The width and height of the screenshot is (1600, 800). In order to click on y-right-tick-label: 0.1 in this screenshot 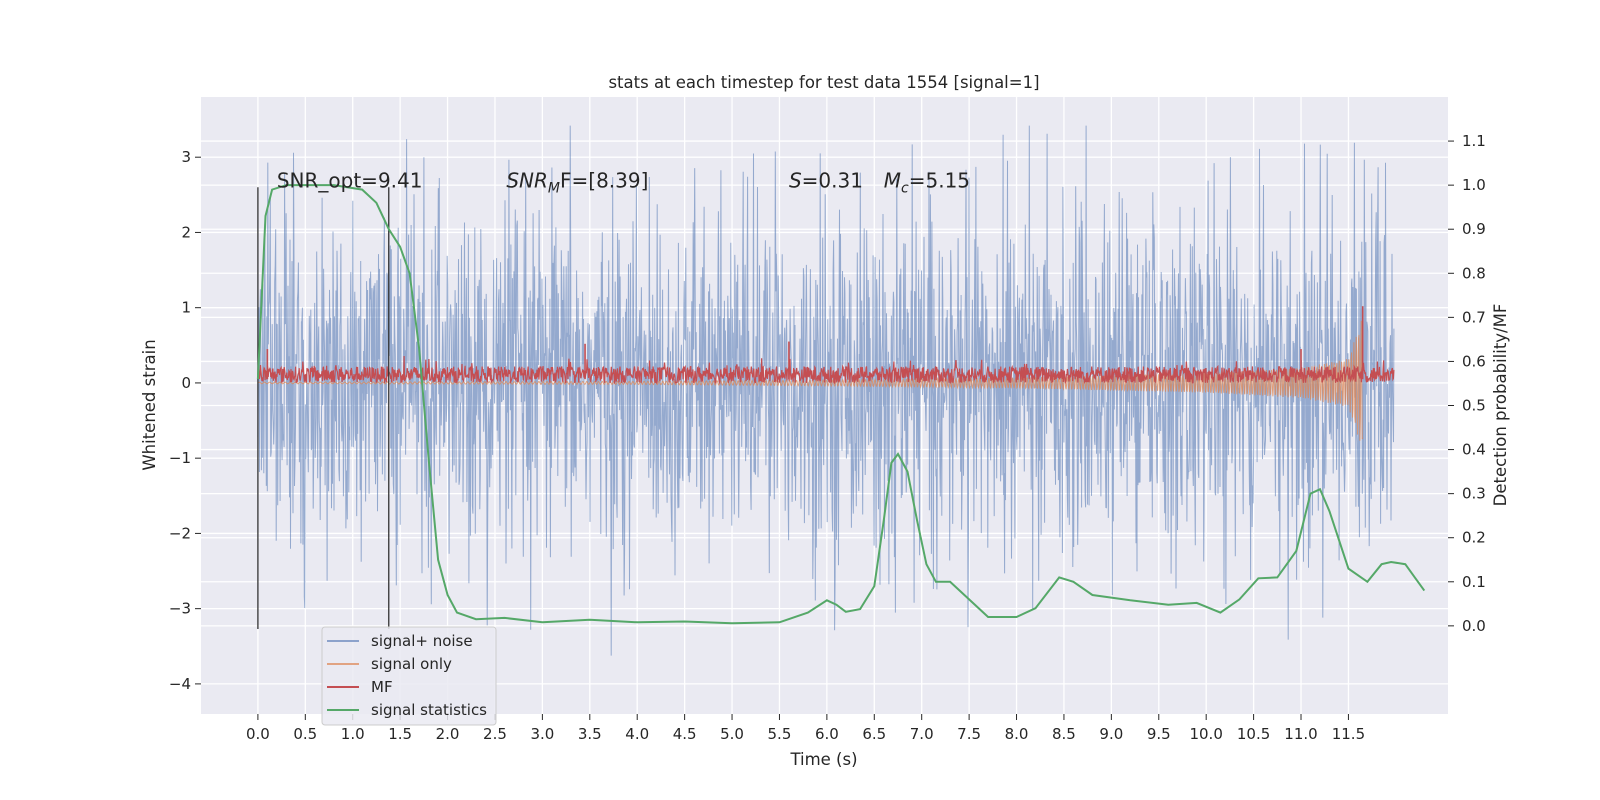, I will do `click(1474, 582)`.